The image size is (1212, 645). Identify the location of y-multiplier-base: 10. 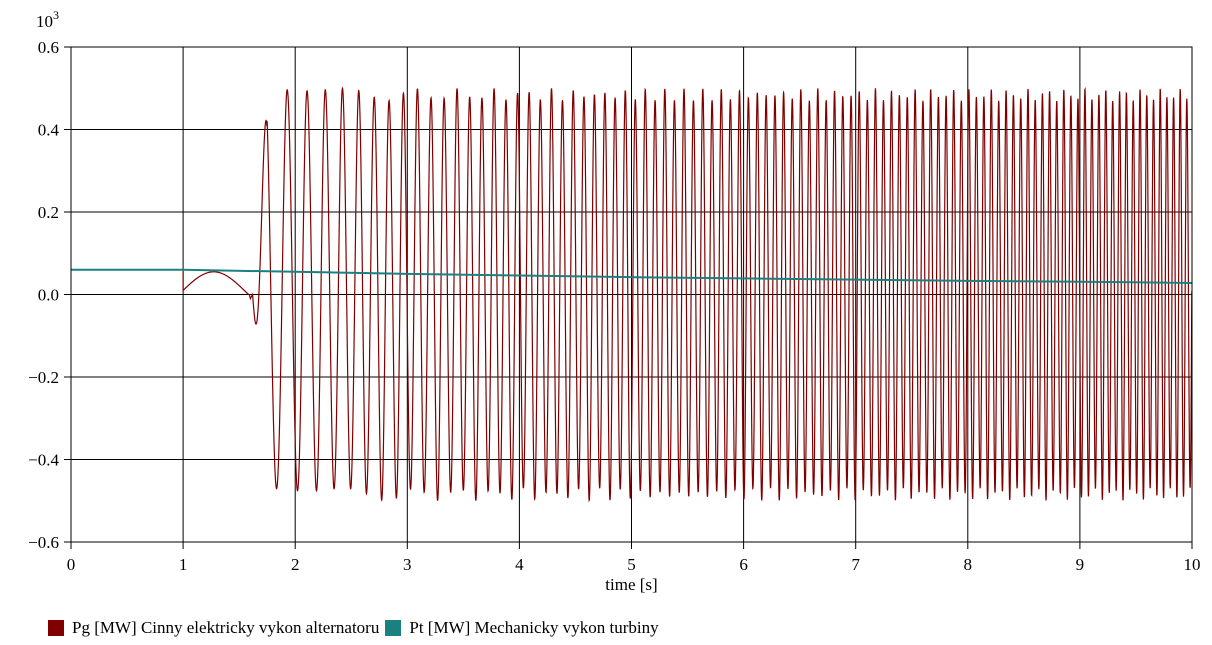
(44, 21).